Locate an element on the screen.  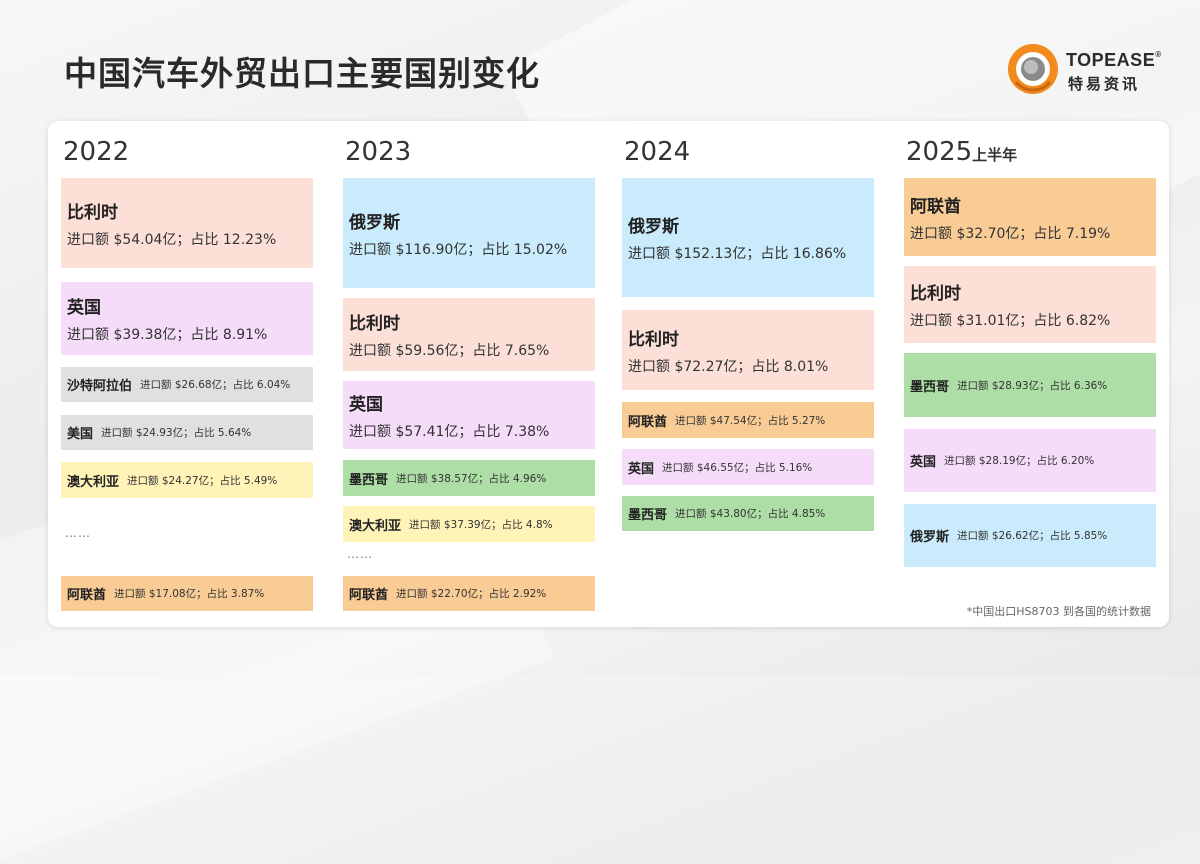
import-detail: 进口额 $28.93亿；占比 6.36% is located at coordinates (1032, 385).